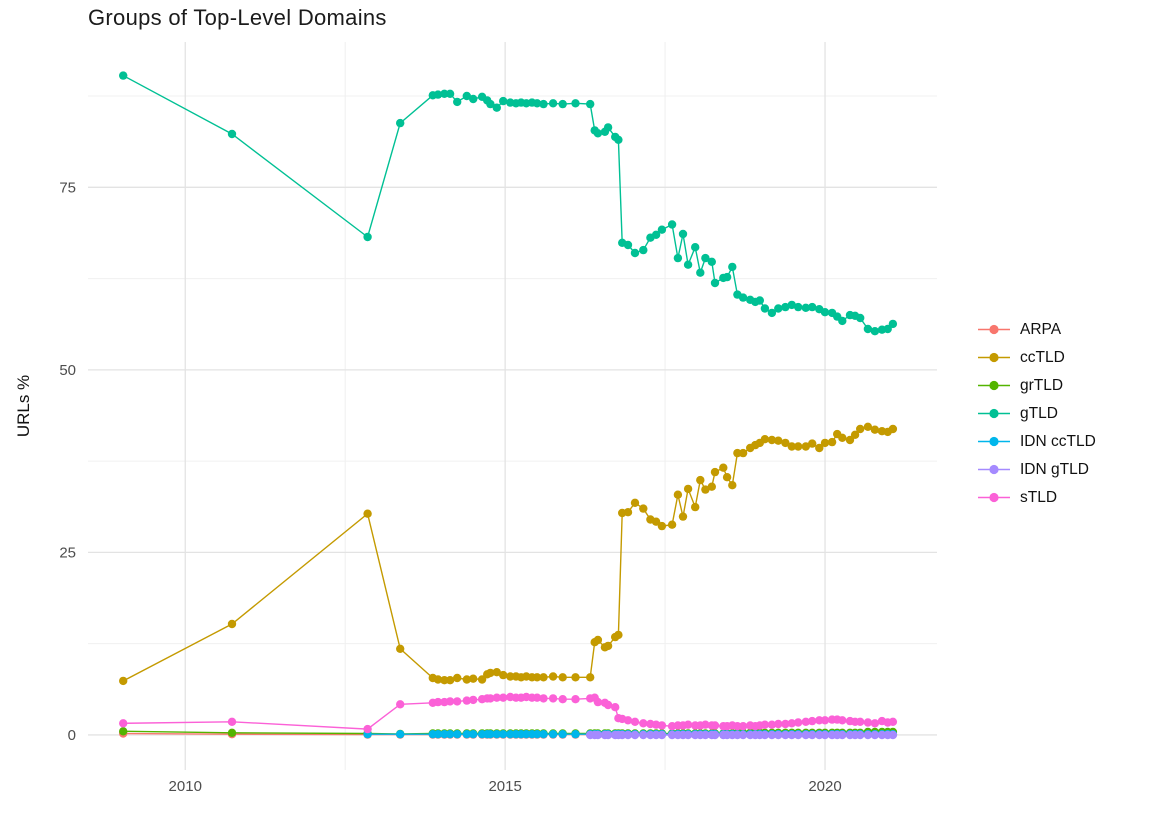 This screenshot has width=1164, height=827. I want to click on legend-item-label: ARPA, so click(1041, 329).